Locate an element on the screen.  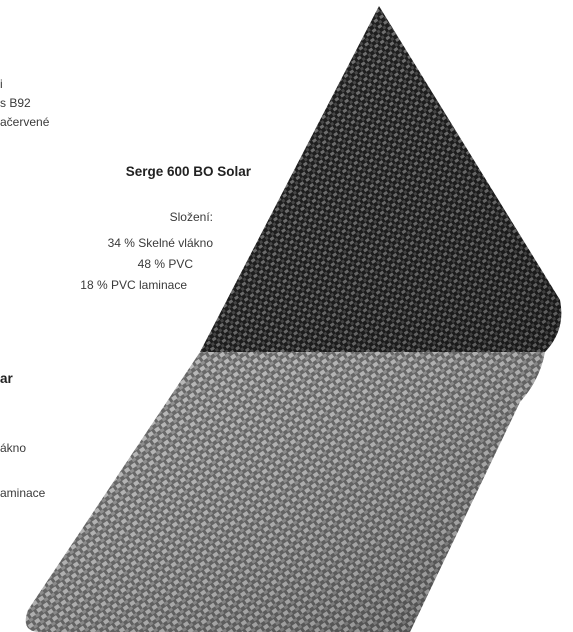
composition-item: 18 % PVC laminace is located at coordinates (133, 285).